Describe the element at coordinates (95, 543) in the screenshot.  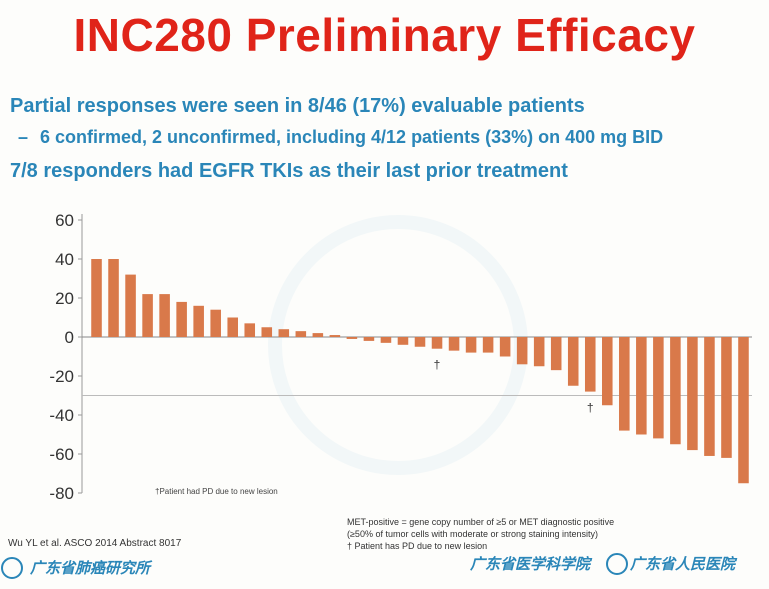
I see `citation: Wu YL et al. ASCO 2014 Abstract 8017` at that location.